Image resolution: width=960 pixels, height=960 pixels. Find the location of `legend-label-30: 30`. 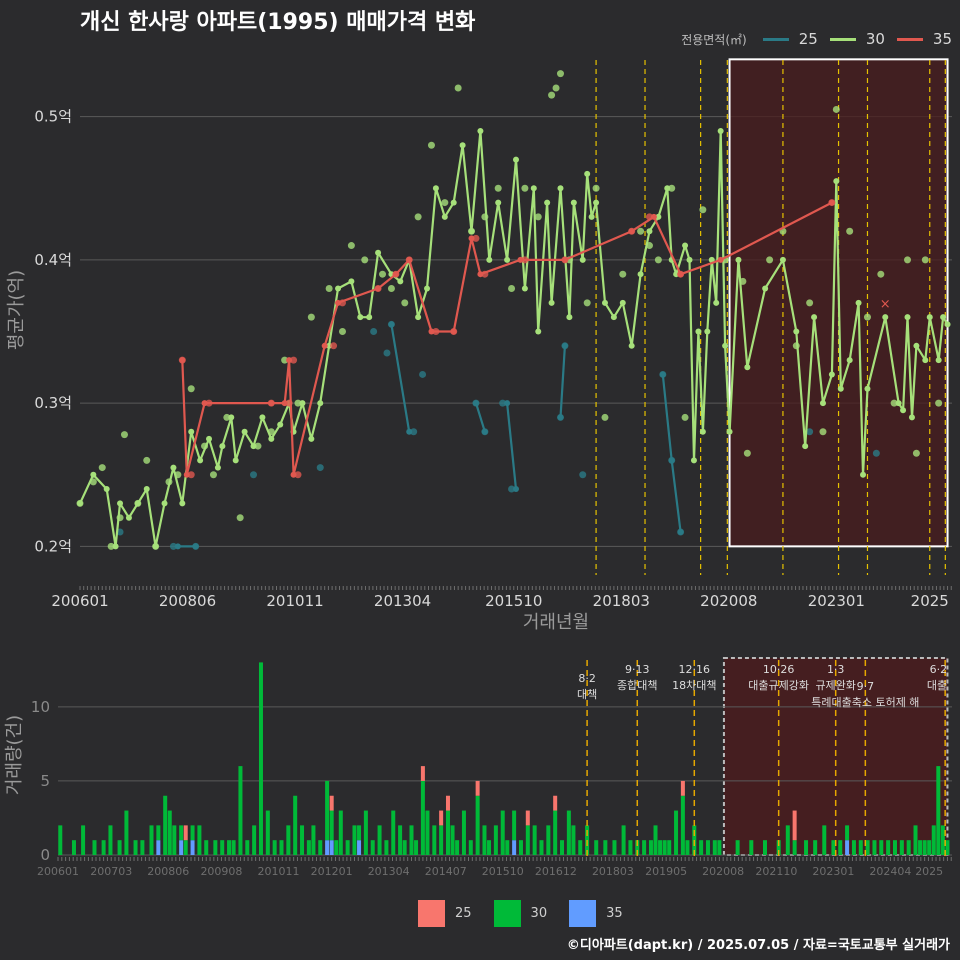

legend-label-30: 30 is located at coordinates (875, 39).